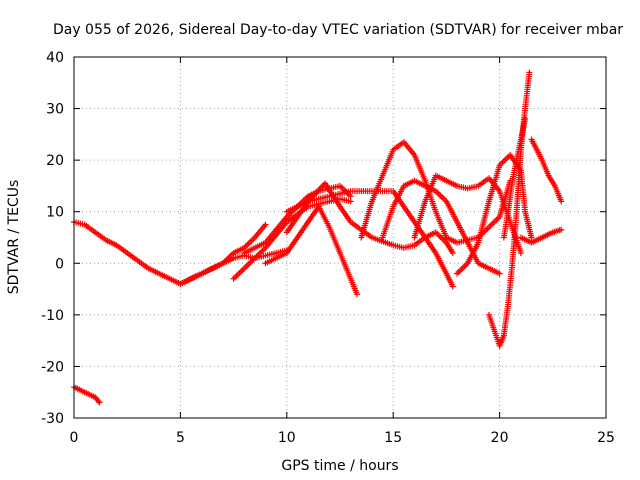 The width and height of the screenshot is (640, 480). What do you see at coordinates (55, 110) in the screenshot?
I see `y-tick-label: 30` at bounding box center [55, 110].